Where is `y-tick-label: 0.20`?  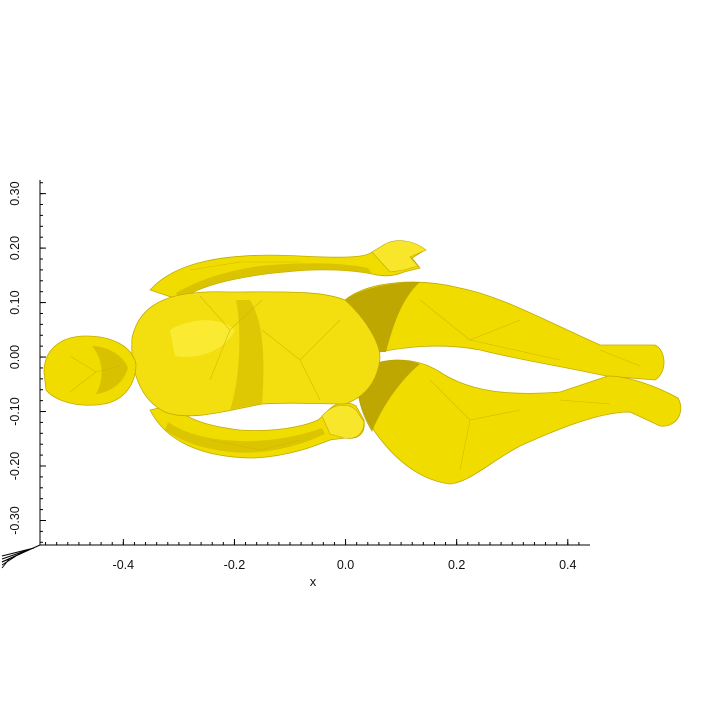 y-tick-label: 0.20 is located at coordinates (15, 248).